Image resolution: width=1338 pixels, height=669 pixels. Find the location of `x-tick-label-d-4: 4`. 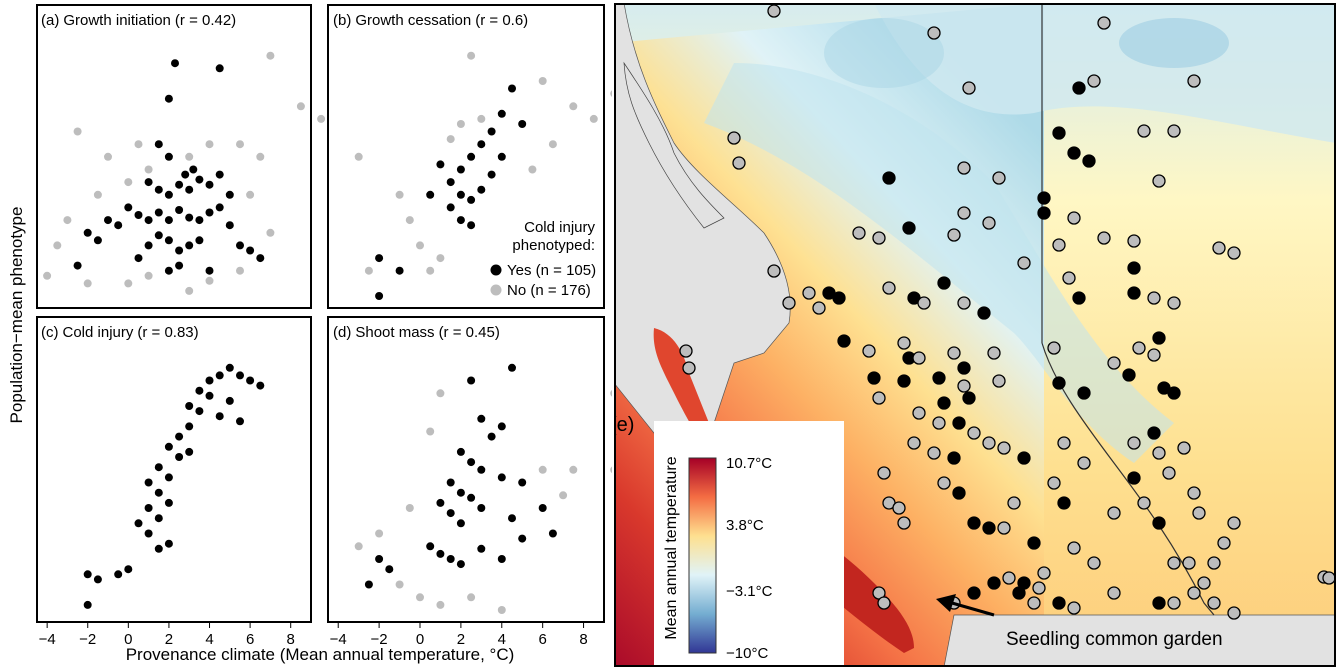

x-tick-label-d-4: 4 is located at coordinates (502, 639).